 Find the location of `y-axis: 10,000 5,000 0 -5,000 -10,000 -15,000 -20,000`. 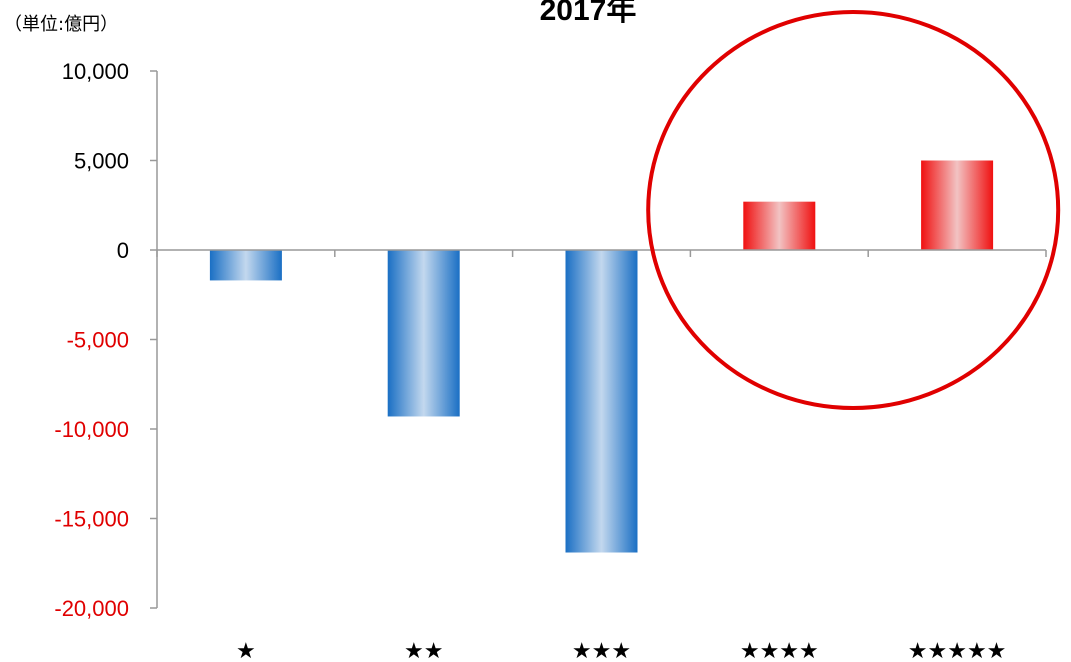

y-axis: 10,000 5,000 0 -5,000 -10,000 -15,000 -20,000 is located at coordinates (106, 340).